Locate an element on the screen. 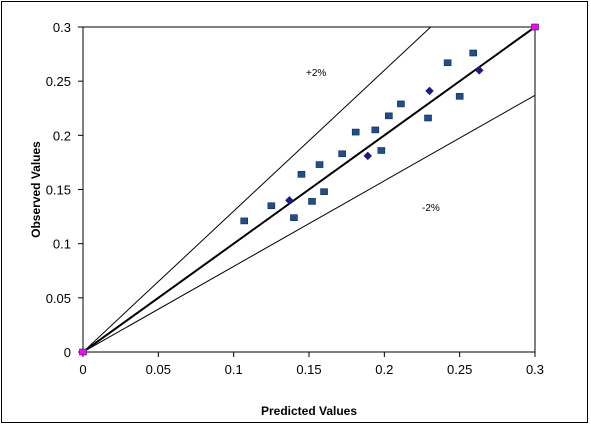 The width and height of the screenshot is (591, 426). y-axis-ticks: 0 0.05 0.1 0.15 0.2 0.25 0.3 is located at coordinates (64, 190).